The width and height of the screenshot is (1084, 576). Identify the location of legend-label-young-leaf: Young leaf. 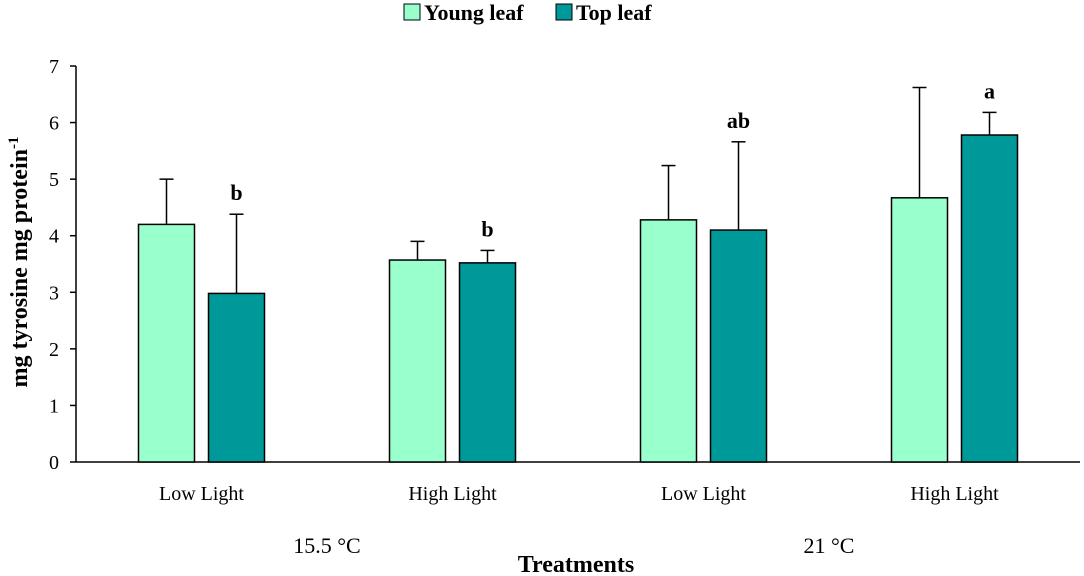
(474, 12).